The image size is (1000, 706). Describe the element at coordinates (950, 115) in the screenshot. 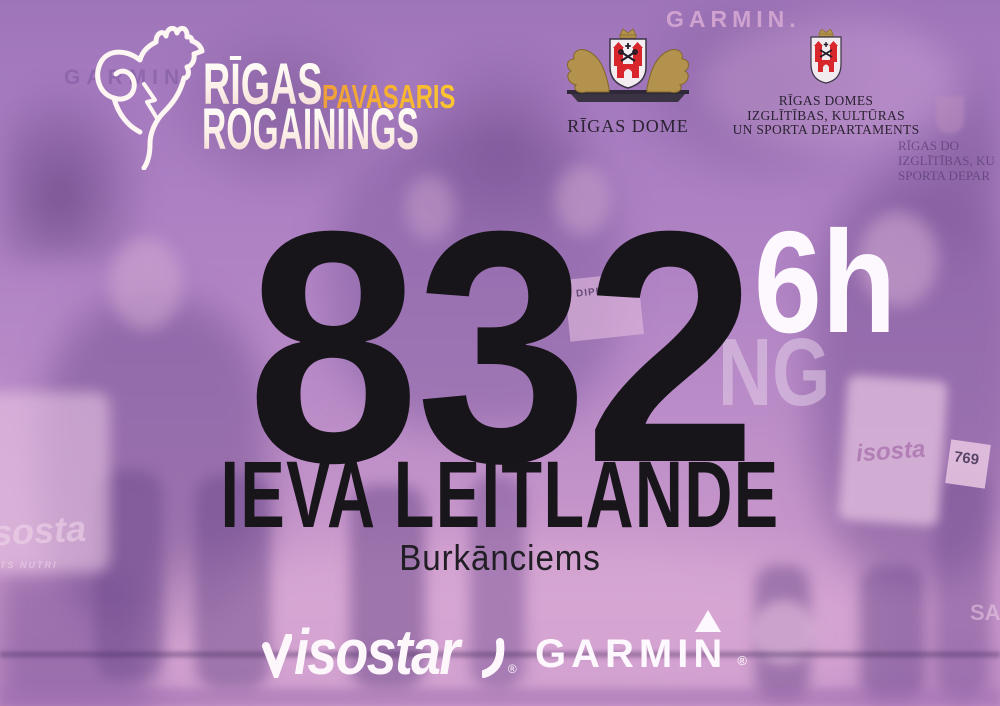

I see `bg-shield-faded` at that location.